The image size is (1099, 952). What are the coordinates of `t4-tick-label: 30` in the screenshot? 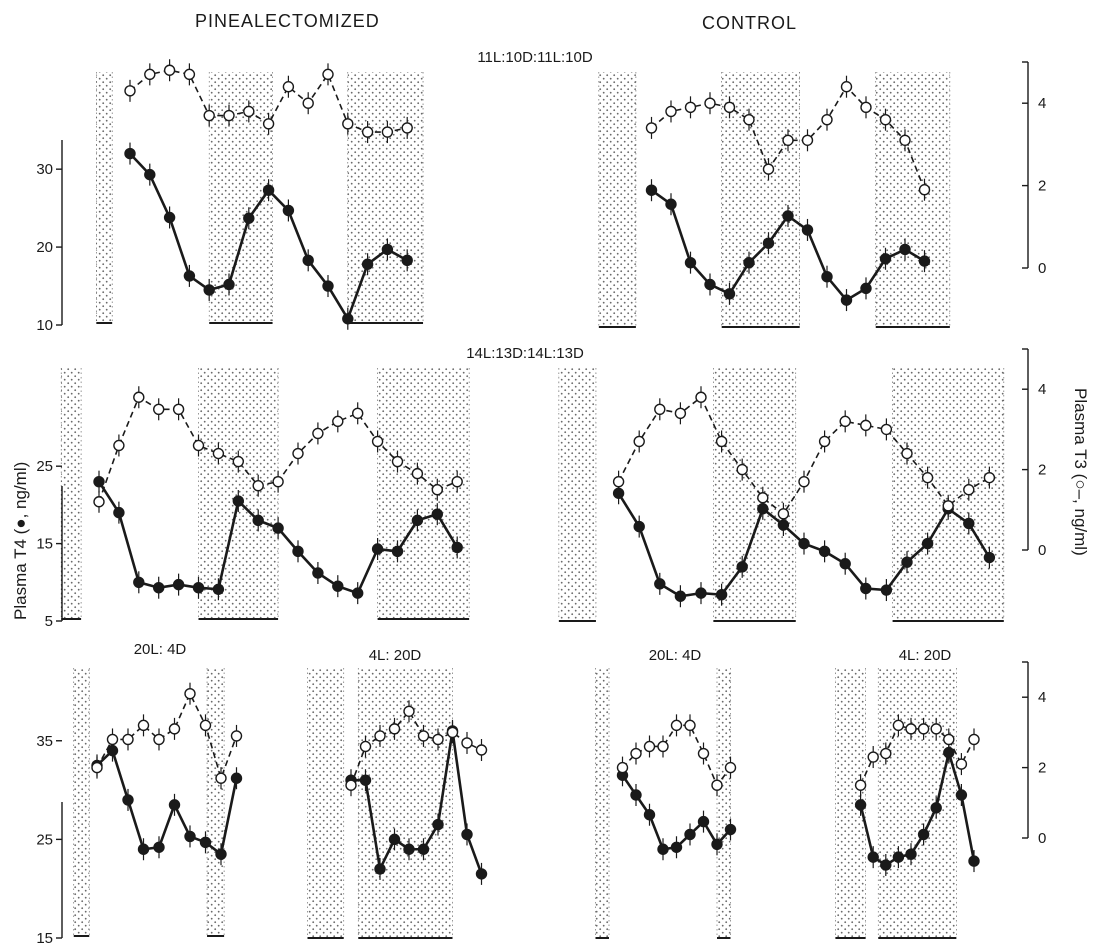 It's located at (44, 169).